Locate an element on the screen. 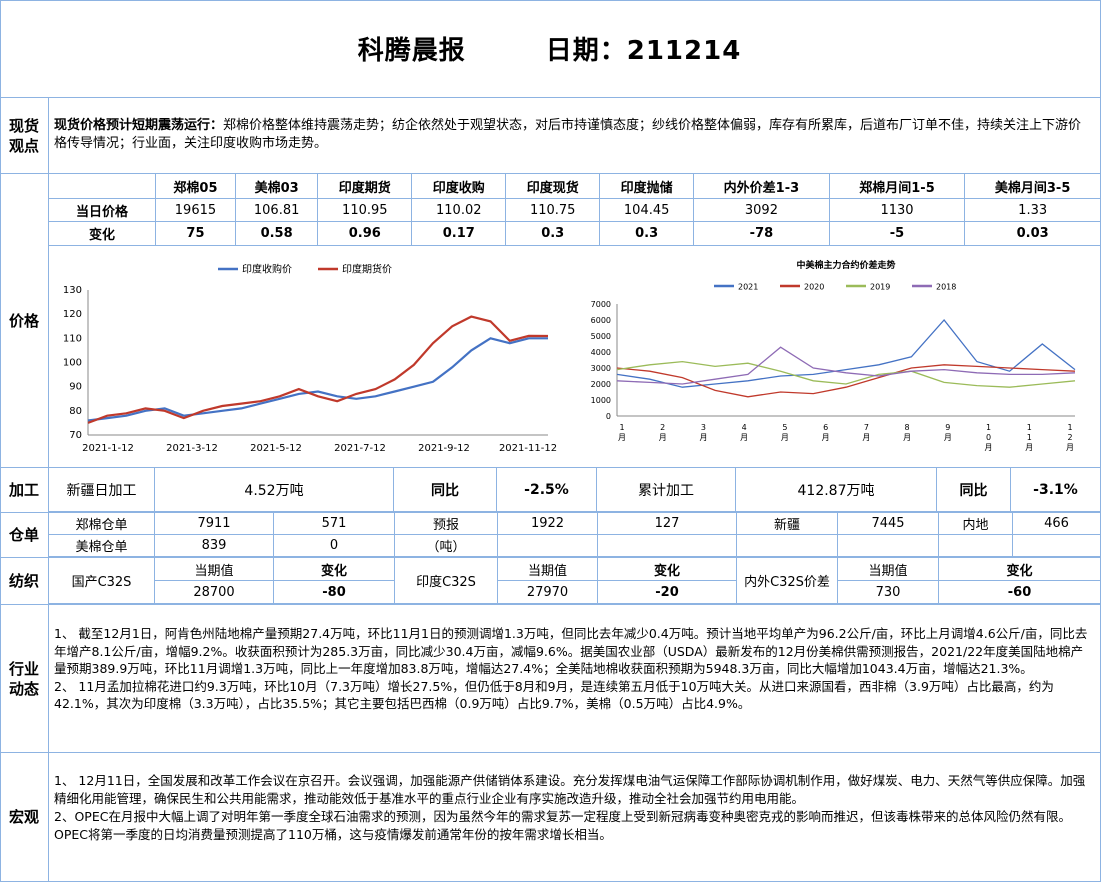 This screenshot has height=882, width=1101. sp-cell: 28700 is located at coordinates (214, 592).